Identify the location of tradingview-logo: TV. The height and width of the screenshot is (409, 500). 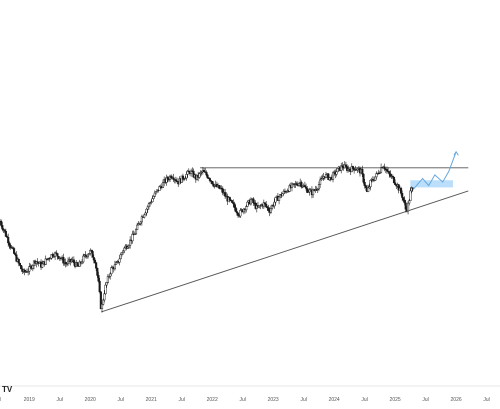
(7, 389).